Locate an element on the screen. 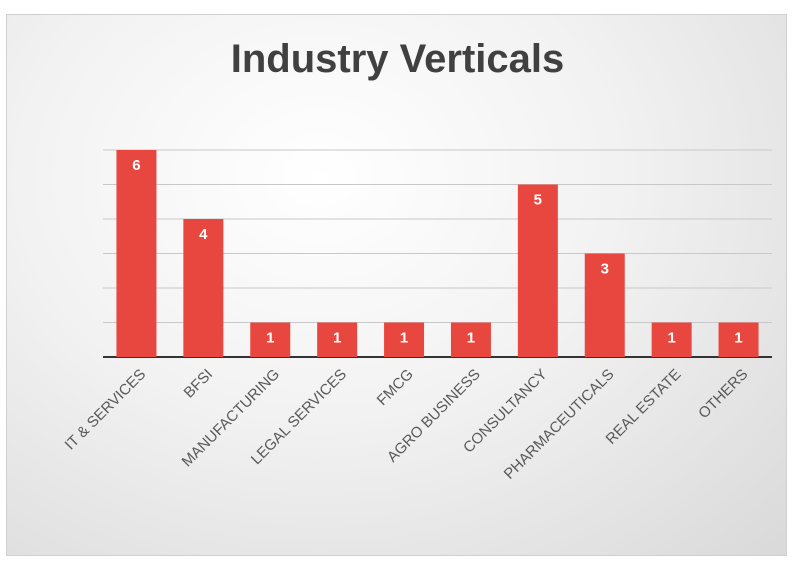 This screenshot has width=793, height=562. data-label: 4 is located at coordinates (203, 234).